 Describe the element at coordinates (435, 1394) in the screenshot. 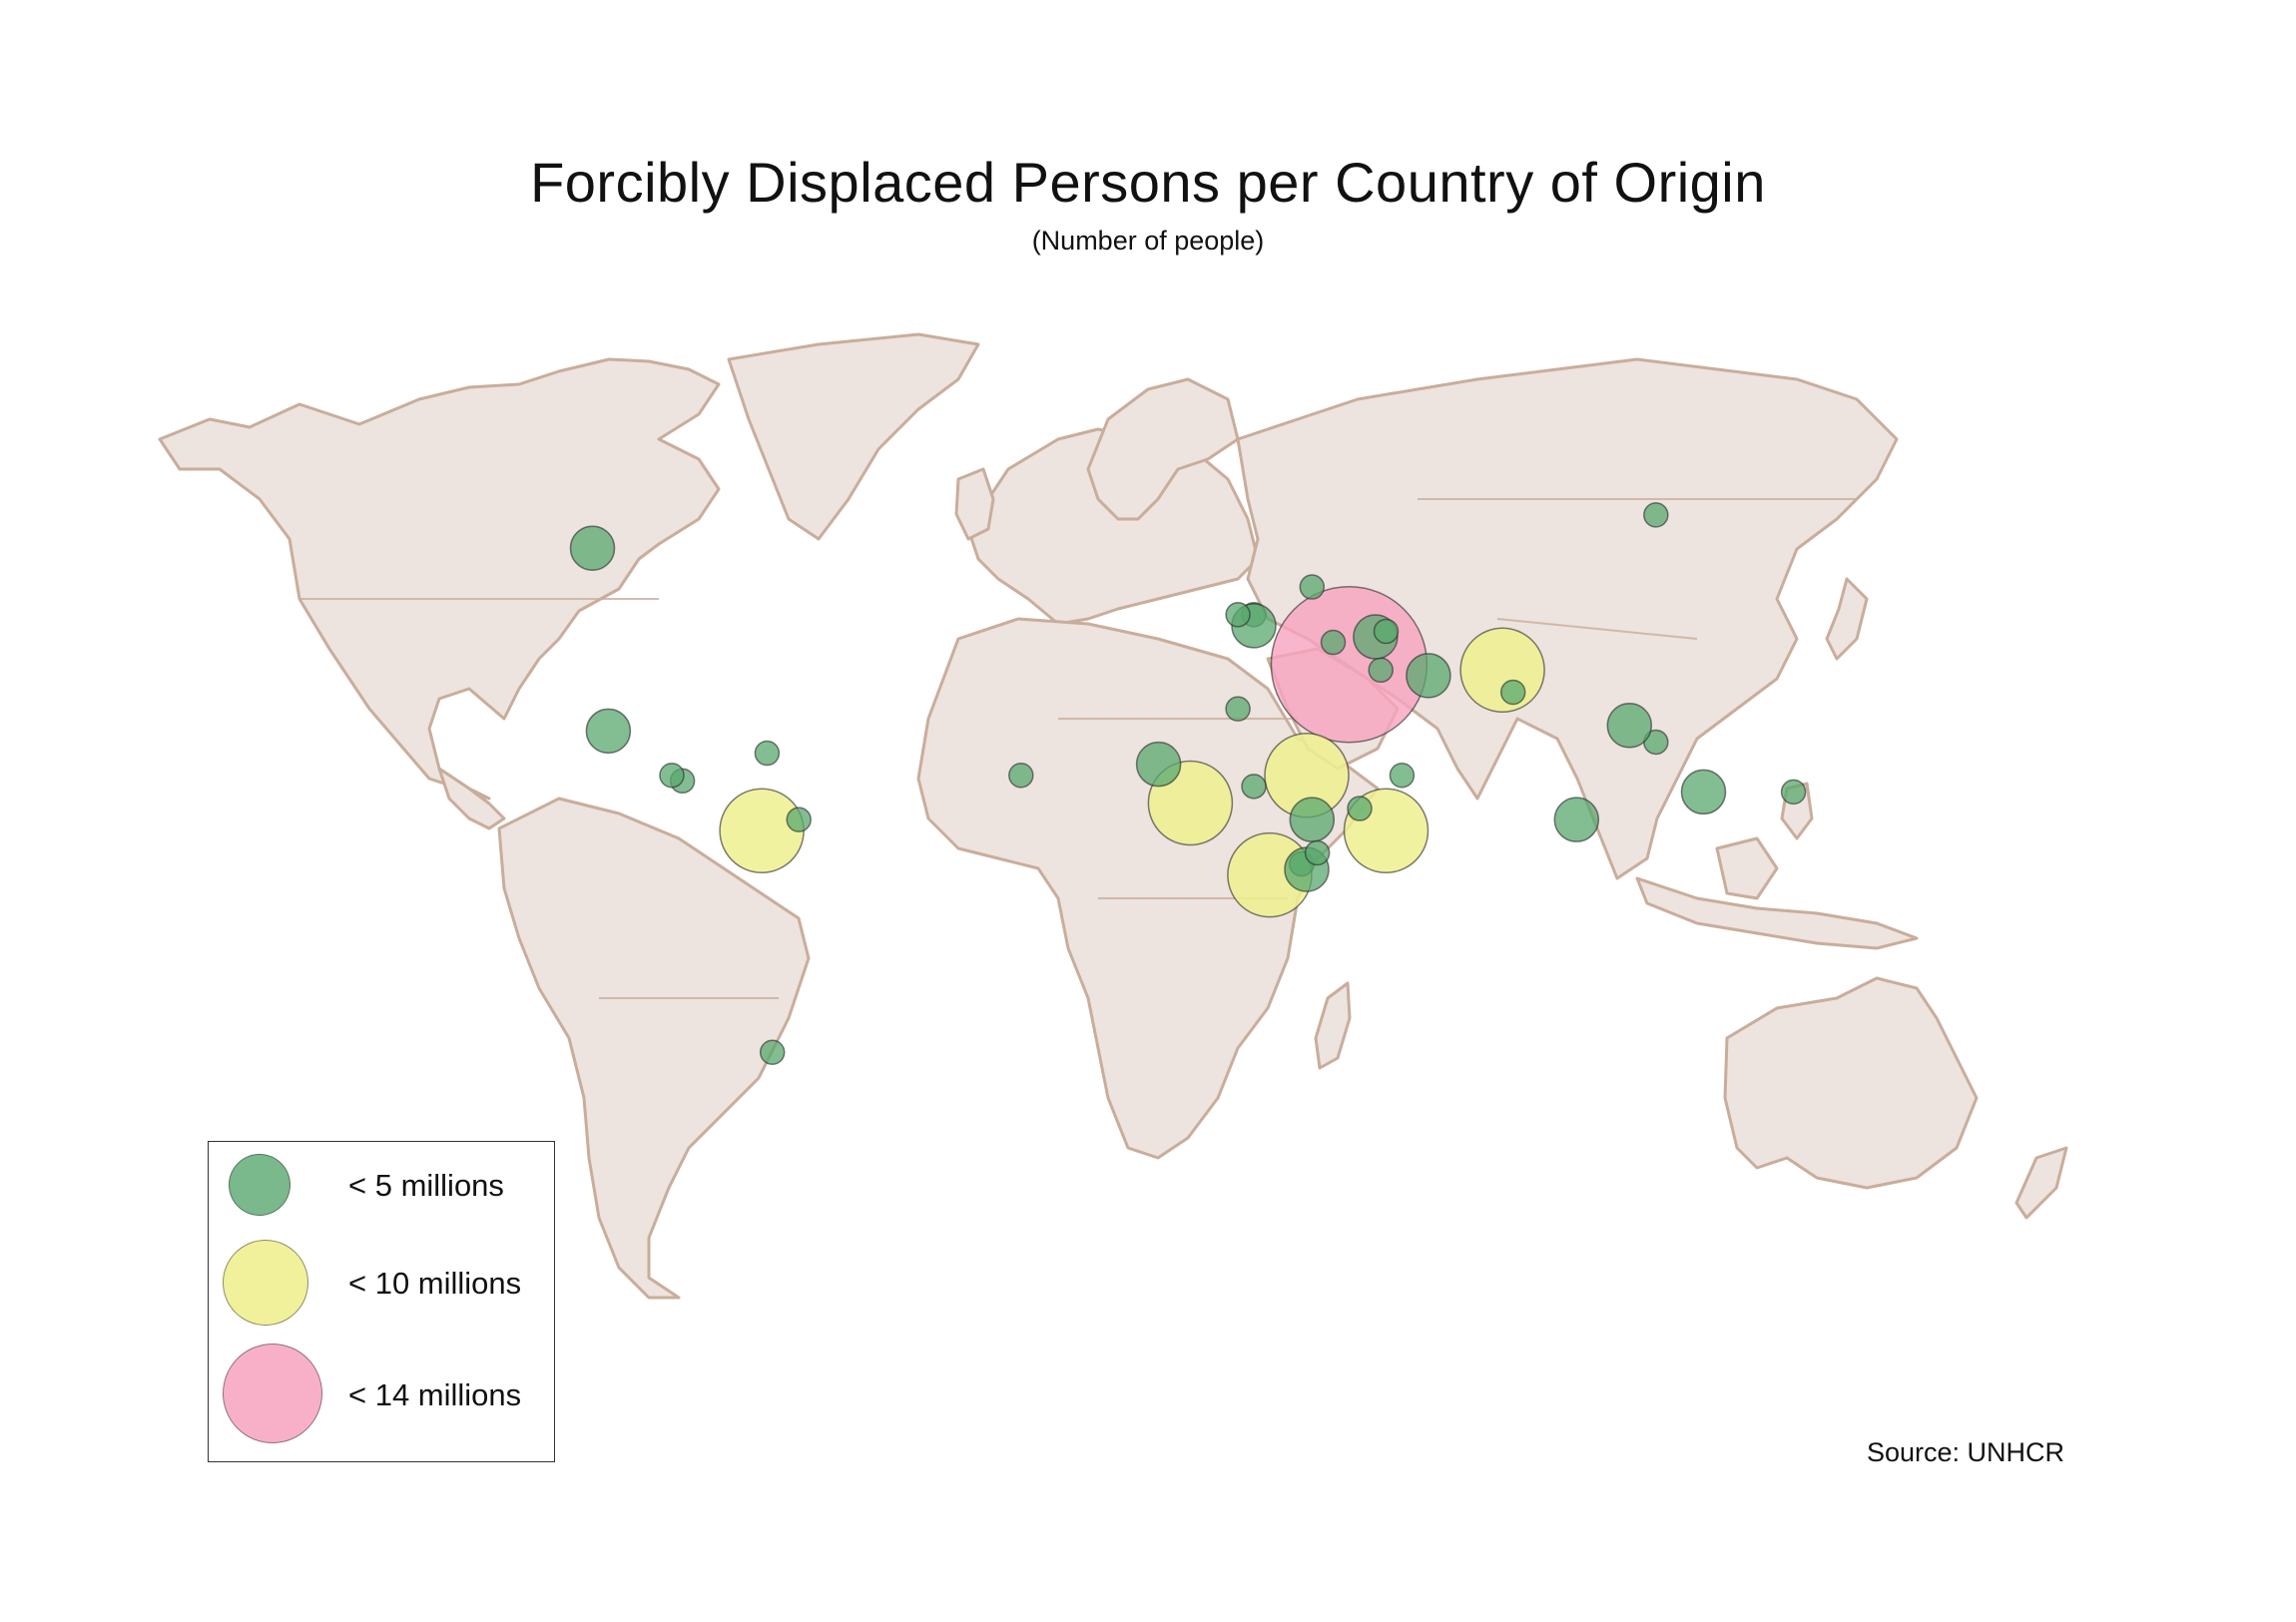

I see `legend-label-large: < 14 millions` at that location.